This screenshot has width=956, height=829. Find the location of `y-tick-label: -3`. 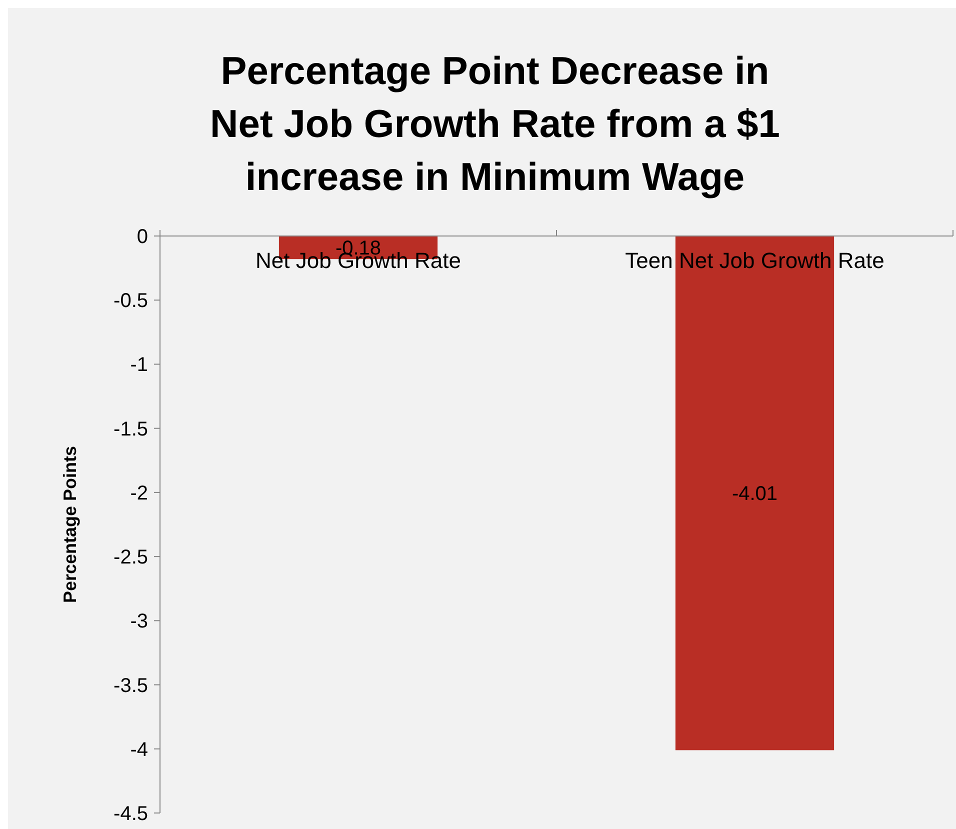

y-tick-label: -3 is located at coordinates (139, 621).